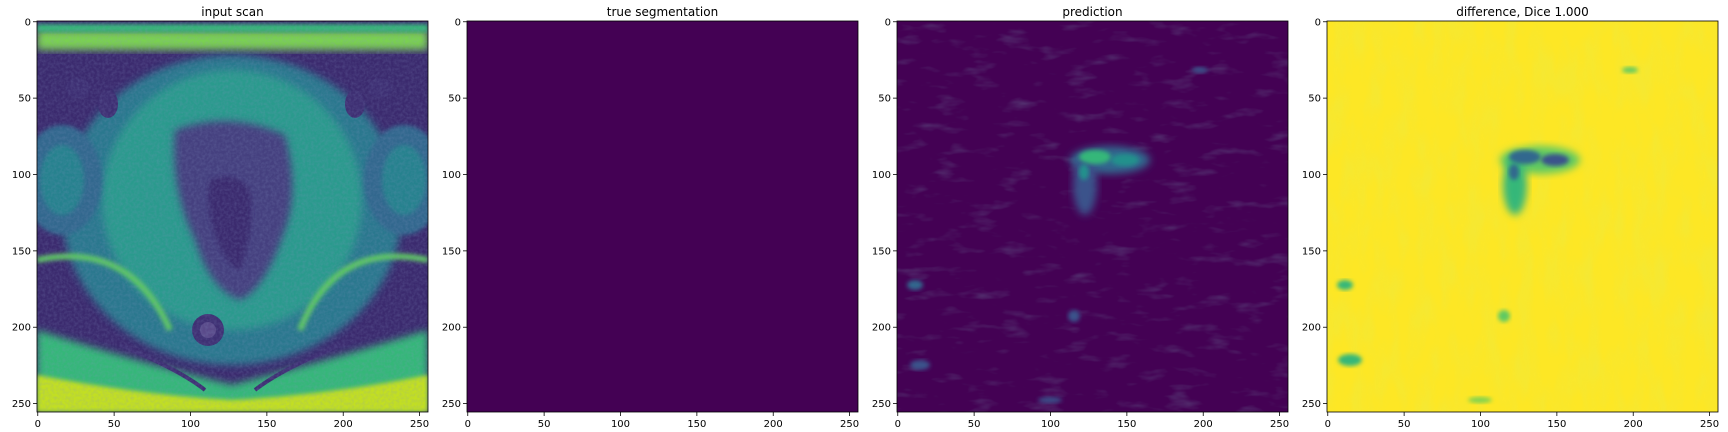 Image resolution: width=1728 pixels, height=432 pixels. I want to click on panel-title-prediction: prediction, so click(1092, 12).